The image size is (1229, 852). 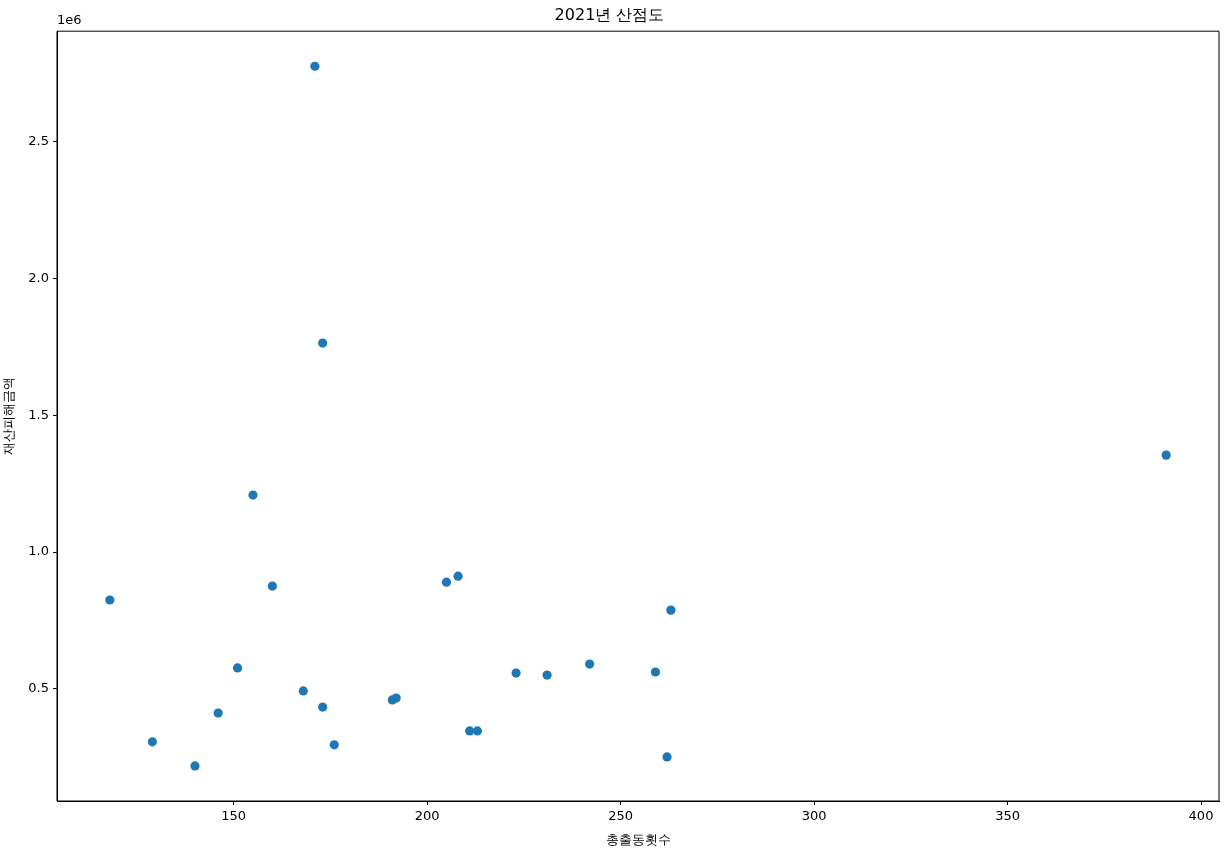 I want to click on text: 1e6, so click(x=69, y=20).